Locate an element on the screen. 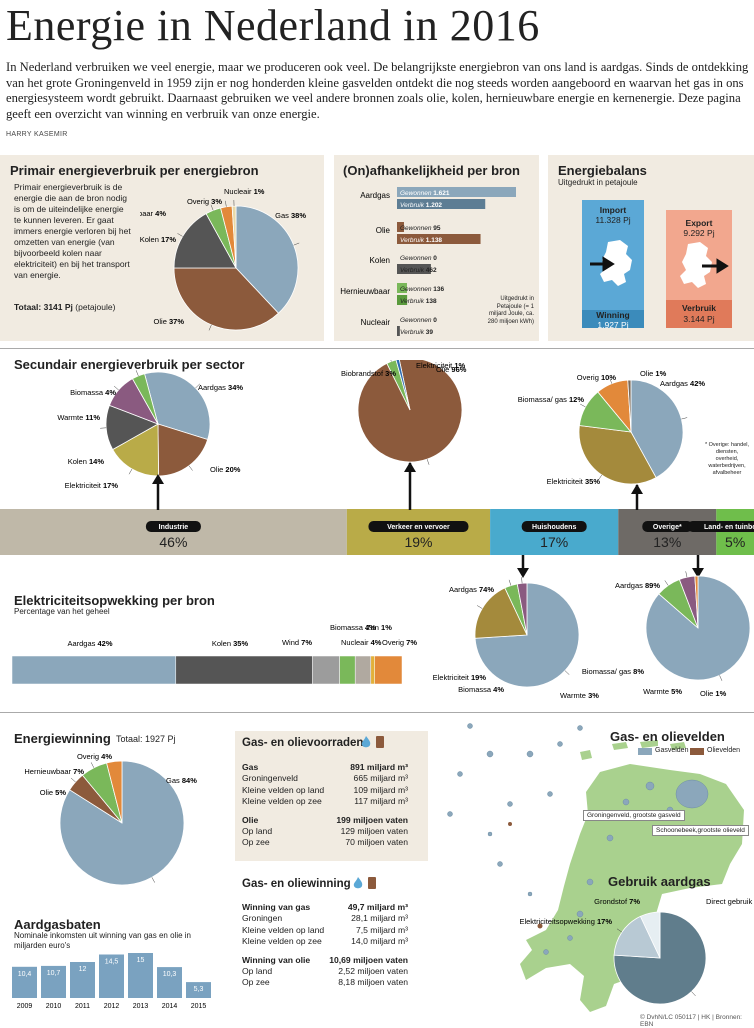 The height and width of the screenshot is (1028, 754). balans-subtitle: Uitgedrukt in petajoule is located at coordinates (598, 182).